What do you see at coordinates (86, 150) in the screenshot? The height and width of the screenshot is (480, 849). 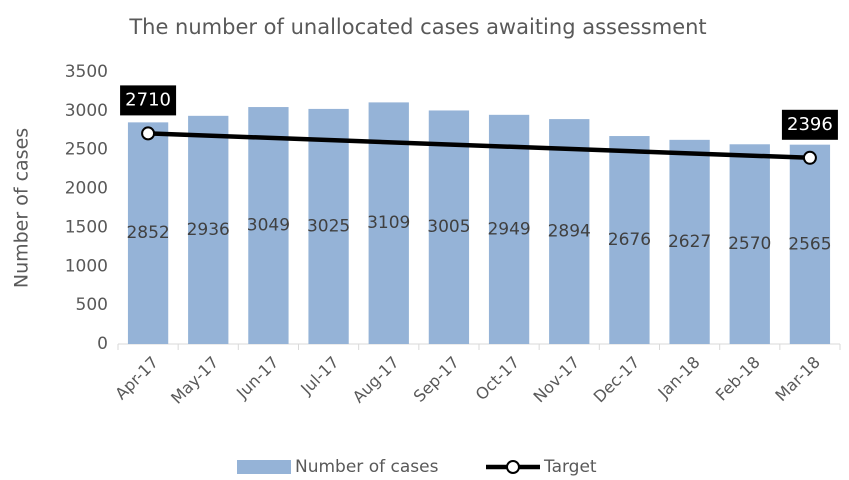 I see `y-tick-label: 2500` at bounding box center [86, 150].